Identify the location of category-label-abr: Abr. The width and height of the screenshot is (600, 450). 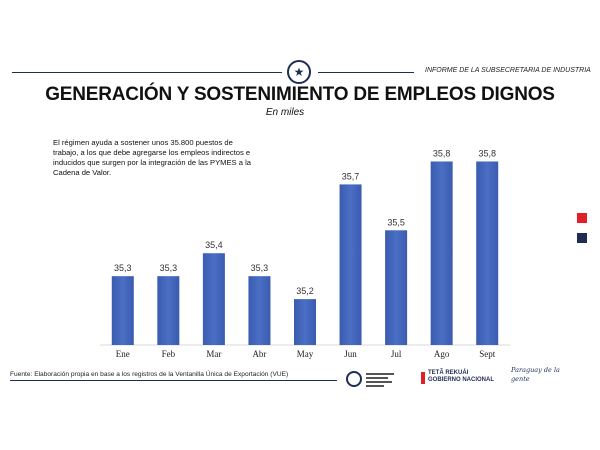
(259, 354).